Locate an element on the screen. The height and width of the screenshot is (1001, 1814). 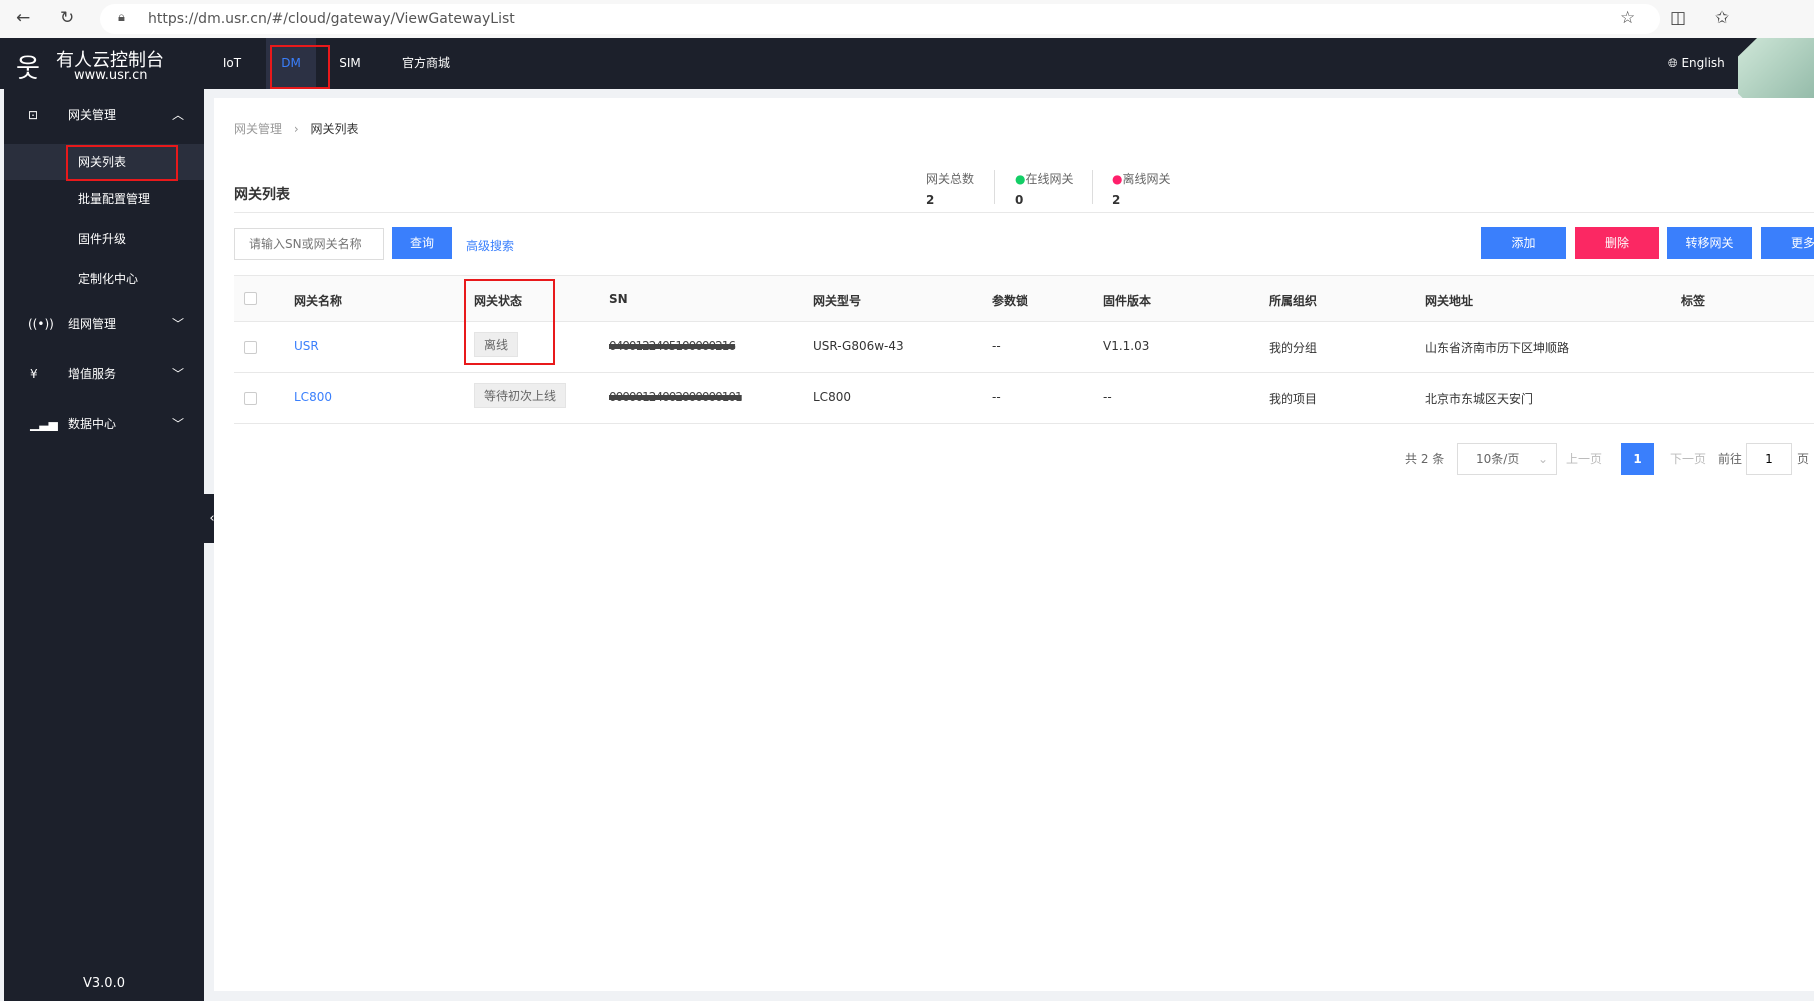
model-cell: LC800 is located at coordinates (832, 397).